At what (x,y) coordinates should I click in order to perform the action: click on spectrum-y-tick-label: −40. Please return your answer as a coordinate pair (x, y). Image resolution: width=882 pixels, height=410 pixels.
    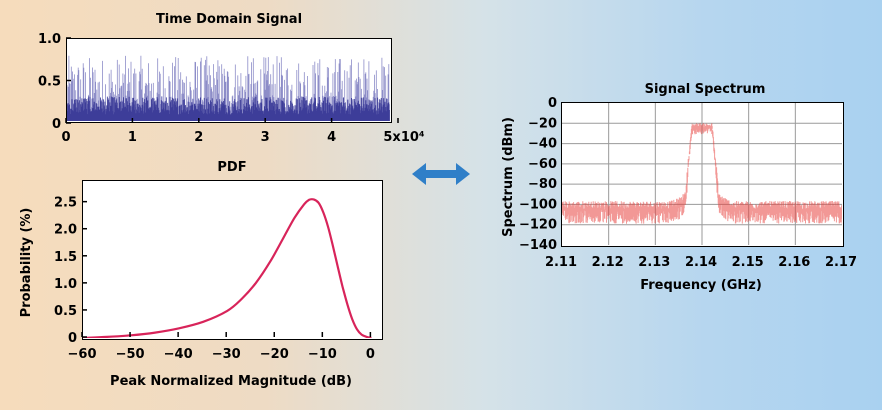
    Looking at the image, I should click on (542, 144).